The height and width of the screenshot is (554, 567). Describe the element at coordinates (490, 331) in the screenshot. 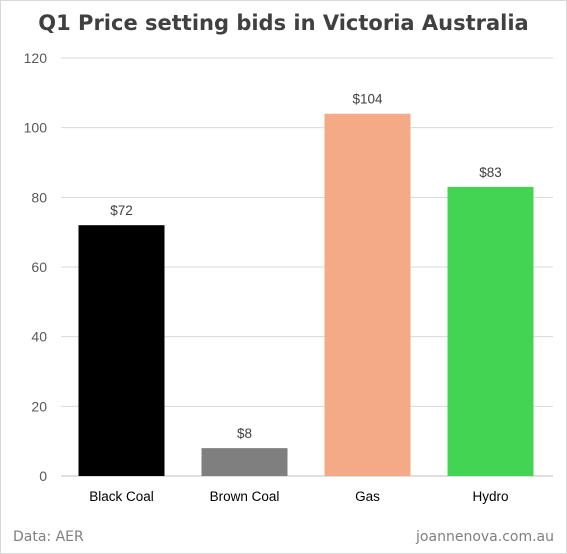

I see `bar-hydro` at that location.